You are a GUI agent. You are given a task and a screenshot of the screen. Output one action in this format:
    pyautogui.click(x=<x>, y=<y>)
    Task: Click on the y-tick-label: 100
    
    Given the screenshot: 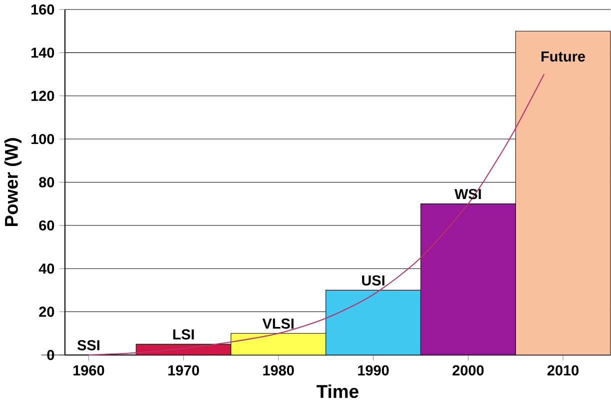 What is the action you would take?
    pyautogui.click(x=42, y=139)
    